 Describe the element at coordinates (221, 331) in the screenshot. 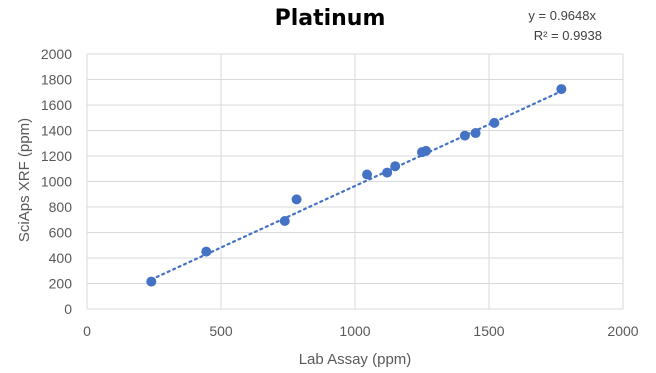

I see `x-tick-label: 500` at that location.